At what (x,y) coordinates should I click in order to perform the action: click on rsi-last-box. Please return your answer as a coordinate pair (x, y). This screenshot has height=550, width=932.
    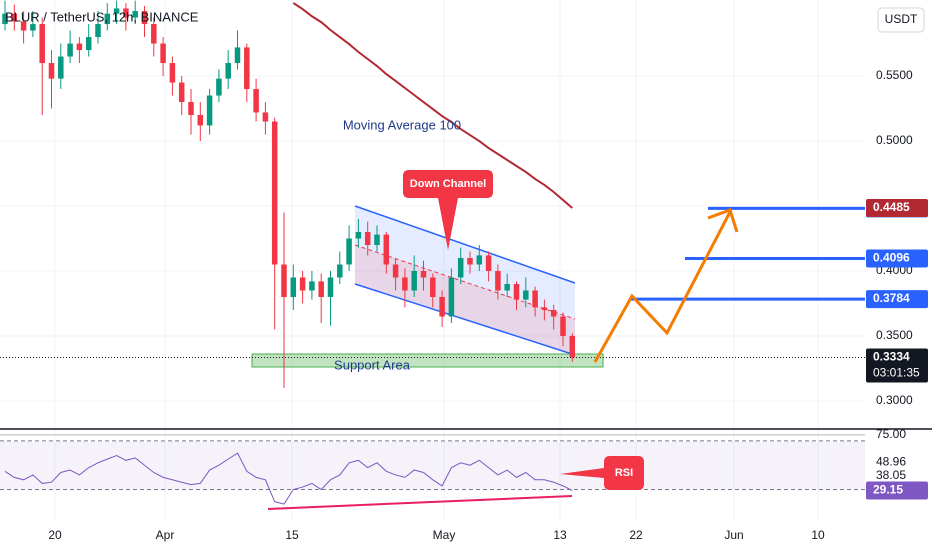
    Looking at the image, I should click on (897, 490).